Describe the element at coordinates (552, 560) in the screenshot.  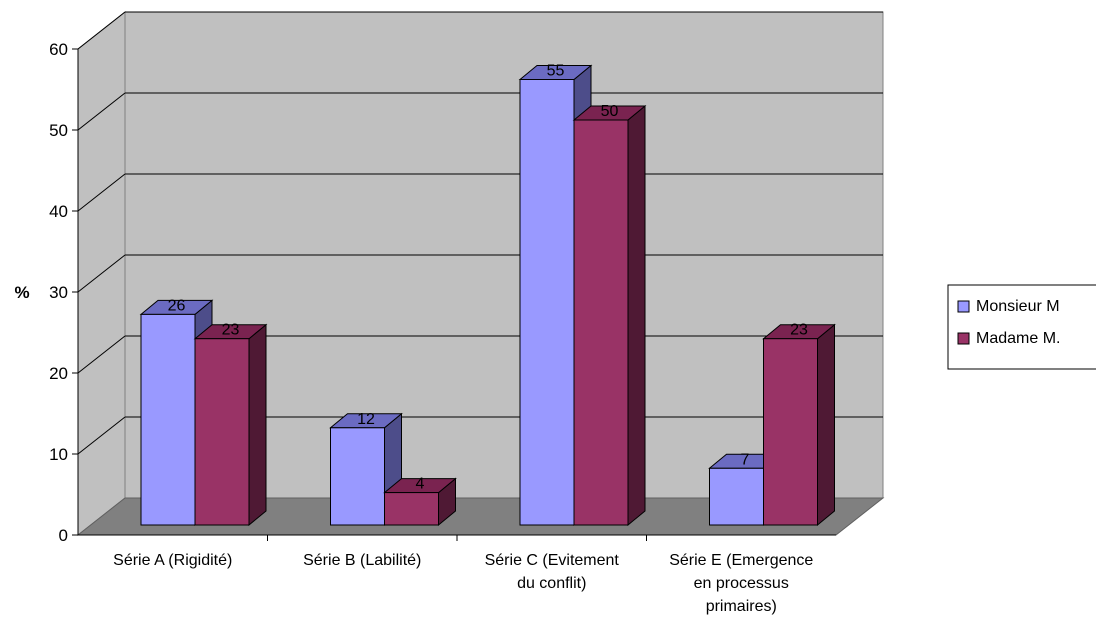
I see `x-tick-label-line: Série C (Evitement` at that location.